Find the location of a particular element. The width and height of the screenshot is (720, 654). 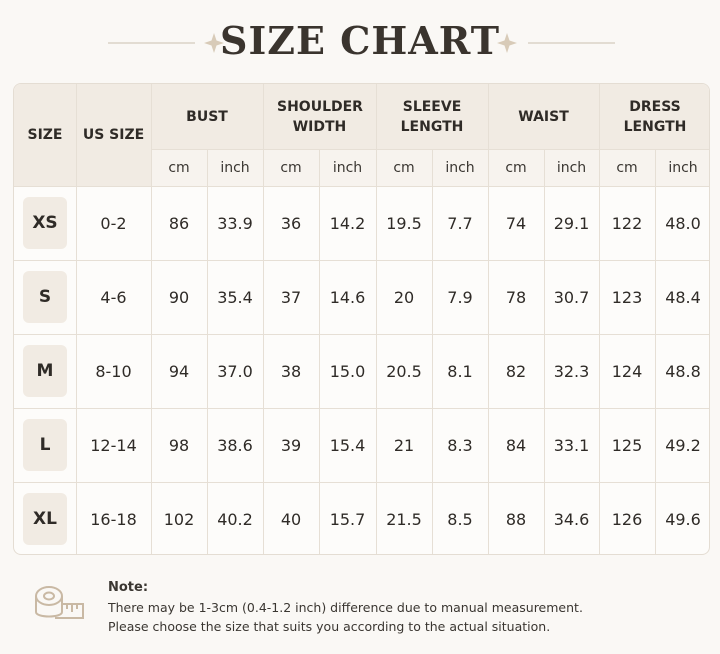

cell: 48.8 is located at coordinates (683, 371).